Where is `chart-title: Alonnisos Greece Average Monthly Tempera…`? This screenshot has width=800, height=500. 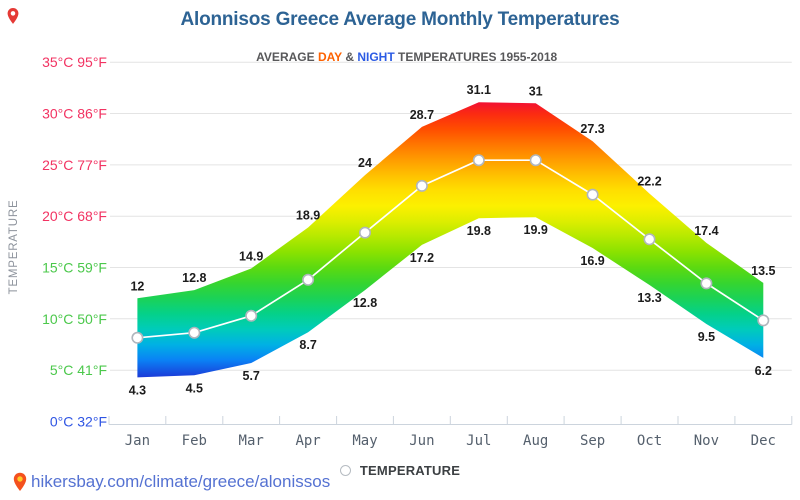 chart-title: Alonnisos Greece Average Monthly Tempera… is located at coordinates (400, 19).